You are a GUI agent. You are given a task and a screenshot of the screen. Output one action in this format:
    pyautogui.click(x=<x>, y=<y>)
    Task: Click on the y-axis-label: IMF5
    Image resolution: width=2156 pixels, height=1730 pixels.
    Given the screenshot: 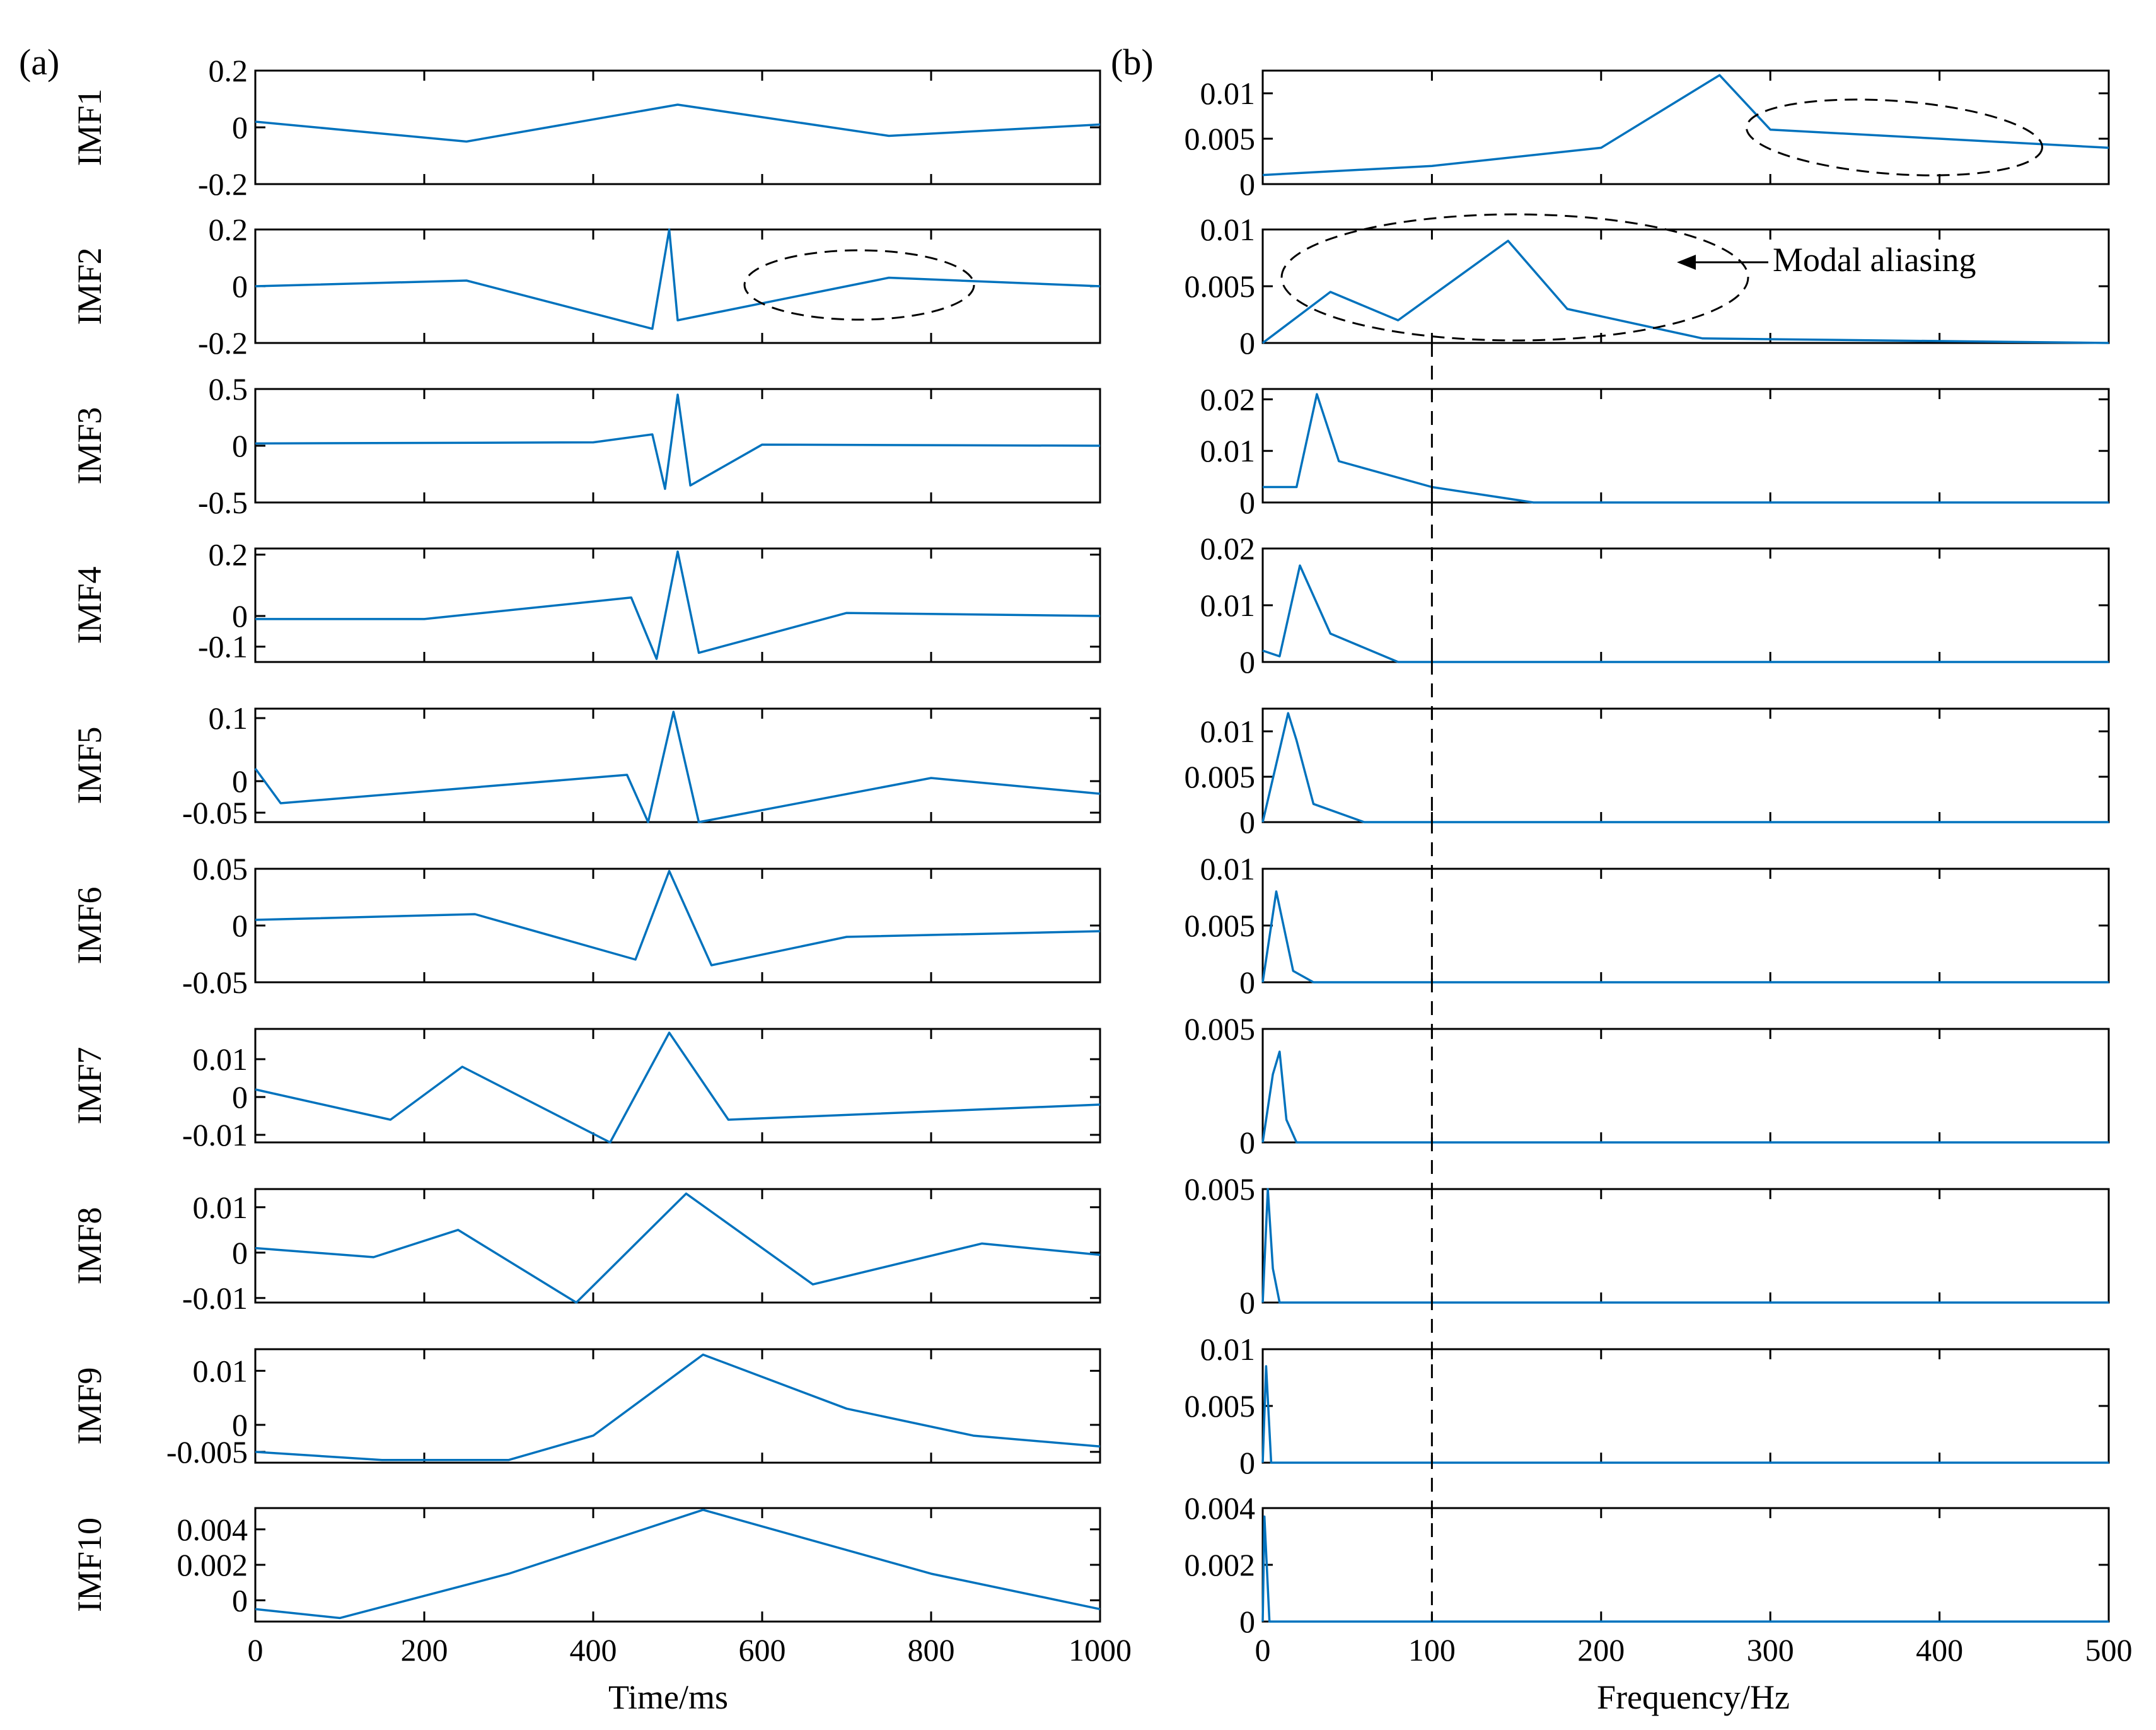 What is the action you would take?
    pyautogui.click(x=89, y=765)
    